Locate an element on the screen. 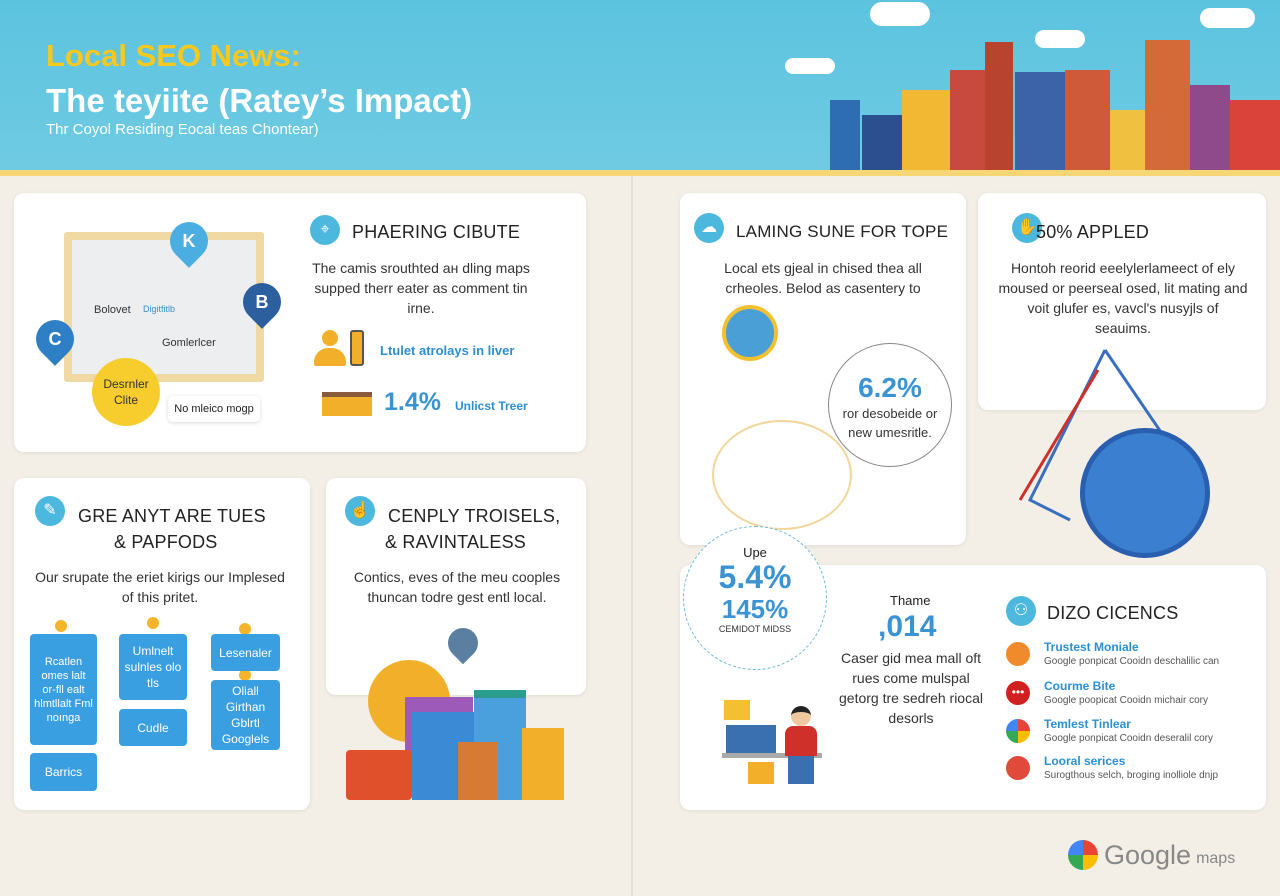  phone-icon is located at coordinates (357, 348).